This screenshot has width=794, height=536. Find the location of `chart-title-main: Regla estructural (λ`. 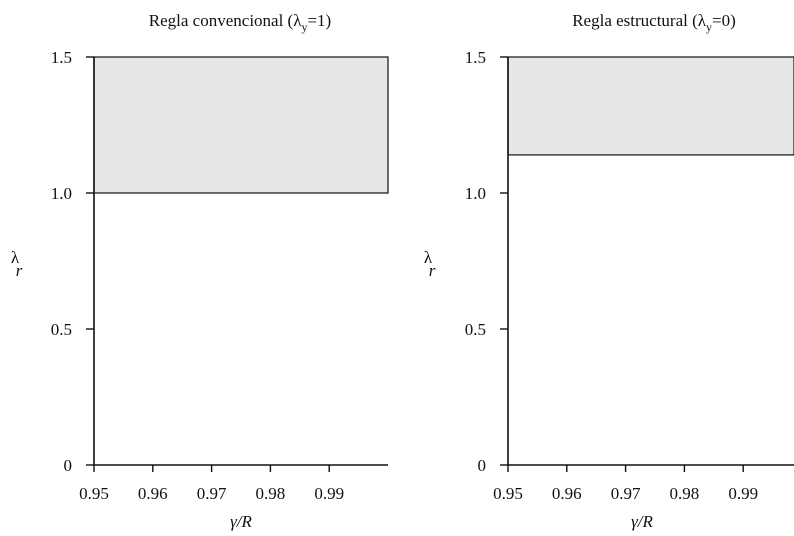

chart-title-main: Regla estructural (λ is located at coordinates (639, 20).